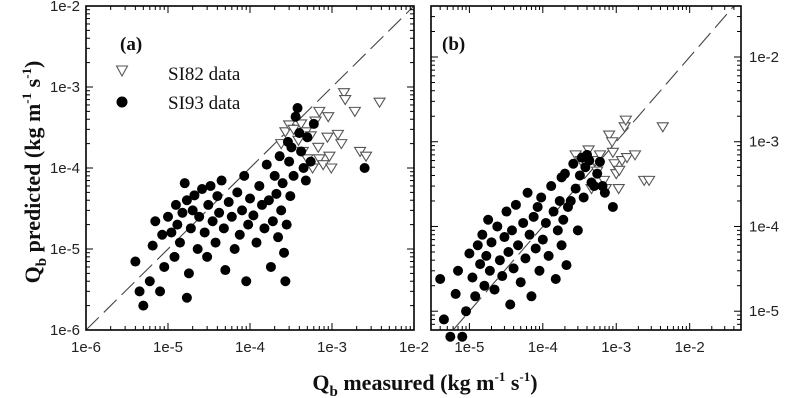 This screenshot has width=791, height=398. Describe the element at coordinates (168, 347) in the screenshot. I see `x-tick-label-a: 1e-5` at that location.